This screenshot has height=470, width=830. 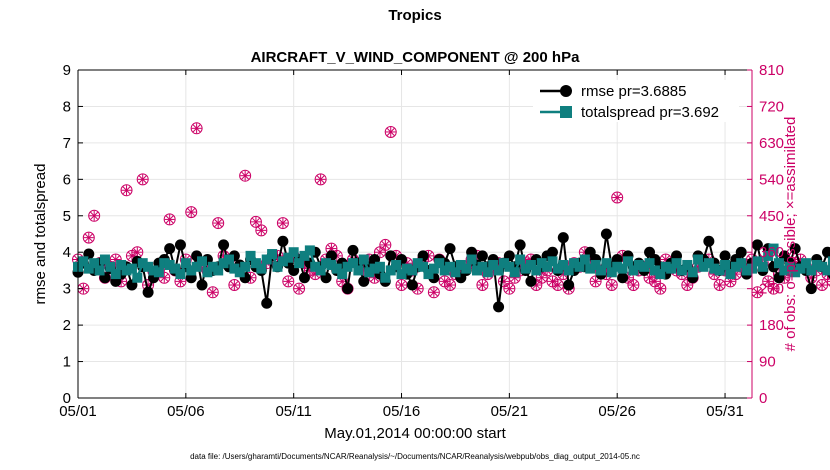 What do you see at coordinates (790, 234) in the screenshot?
I see `y2-axis-label: # of obs: o=possible; ×=assimilated` at bounding box center [790, 234].